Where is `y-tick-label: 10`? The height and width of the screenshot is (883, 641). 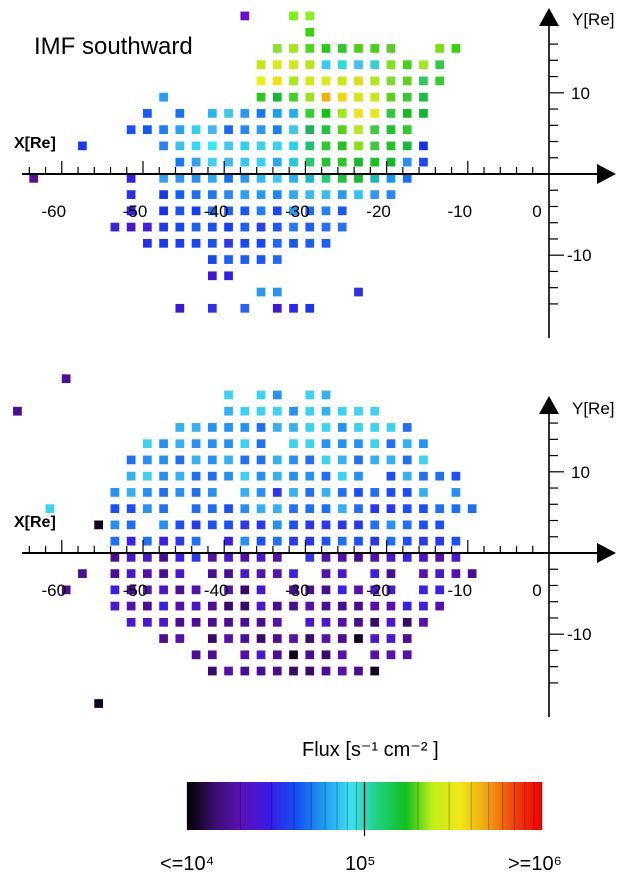
y-tick-label: 10 is located at coordinates (580, 93).